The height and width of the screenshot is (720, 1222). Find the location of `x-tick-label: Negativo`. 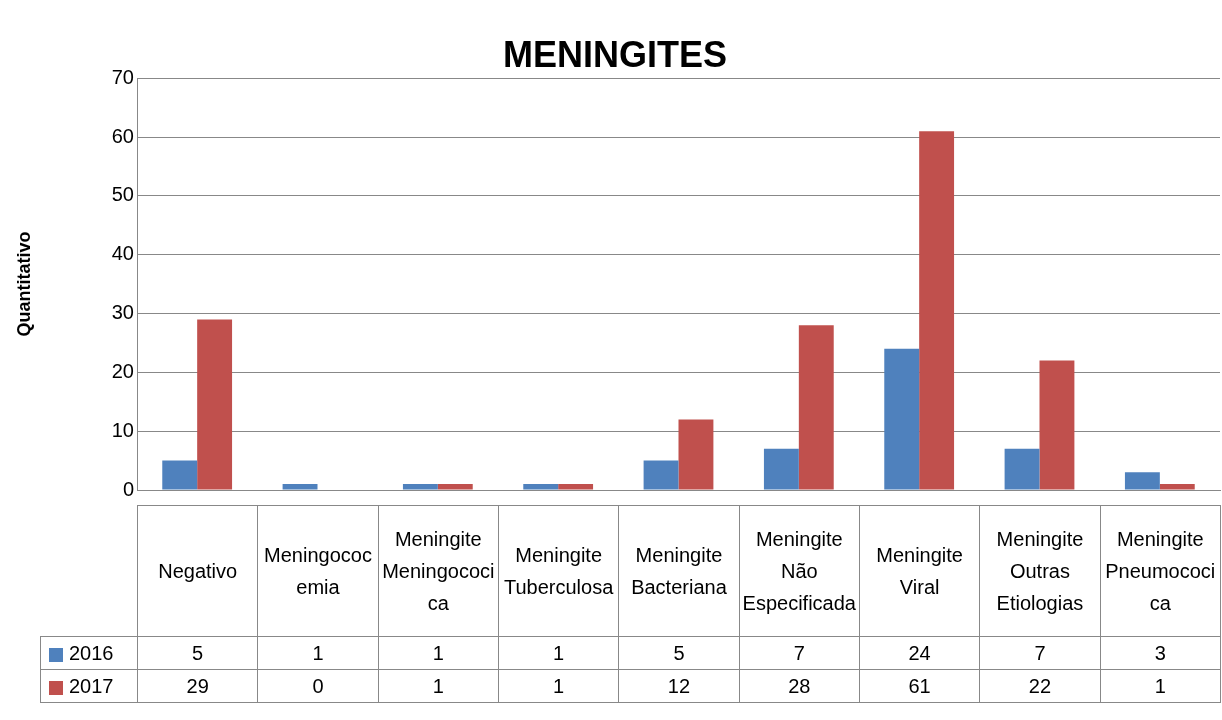

x-tick-label: Negativo is located at coordinates (197, 571).